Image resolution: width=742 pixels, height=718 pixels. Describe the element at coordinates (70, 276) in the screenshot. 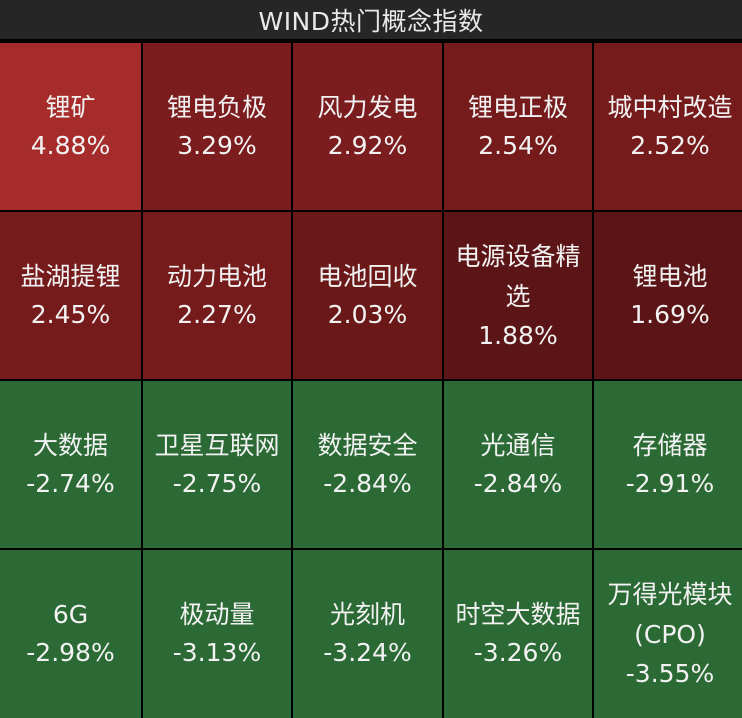

I see `concept-name: 盐湖提锂` at that location.